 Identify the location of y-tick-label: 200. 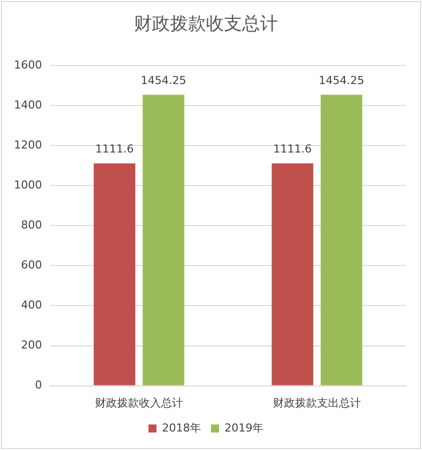
(31, 345).